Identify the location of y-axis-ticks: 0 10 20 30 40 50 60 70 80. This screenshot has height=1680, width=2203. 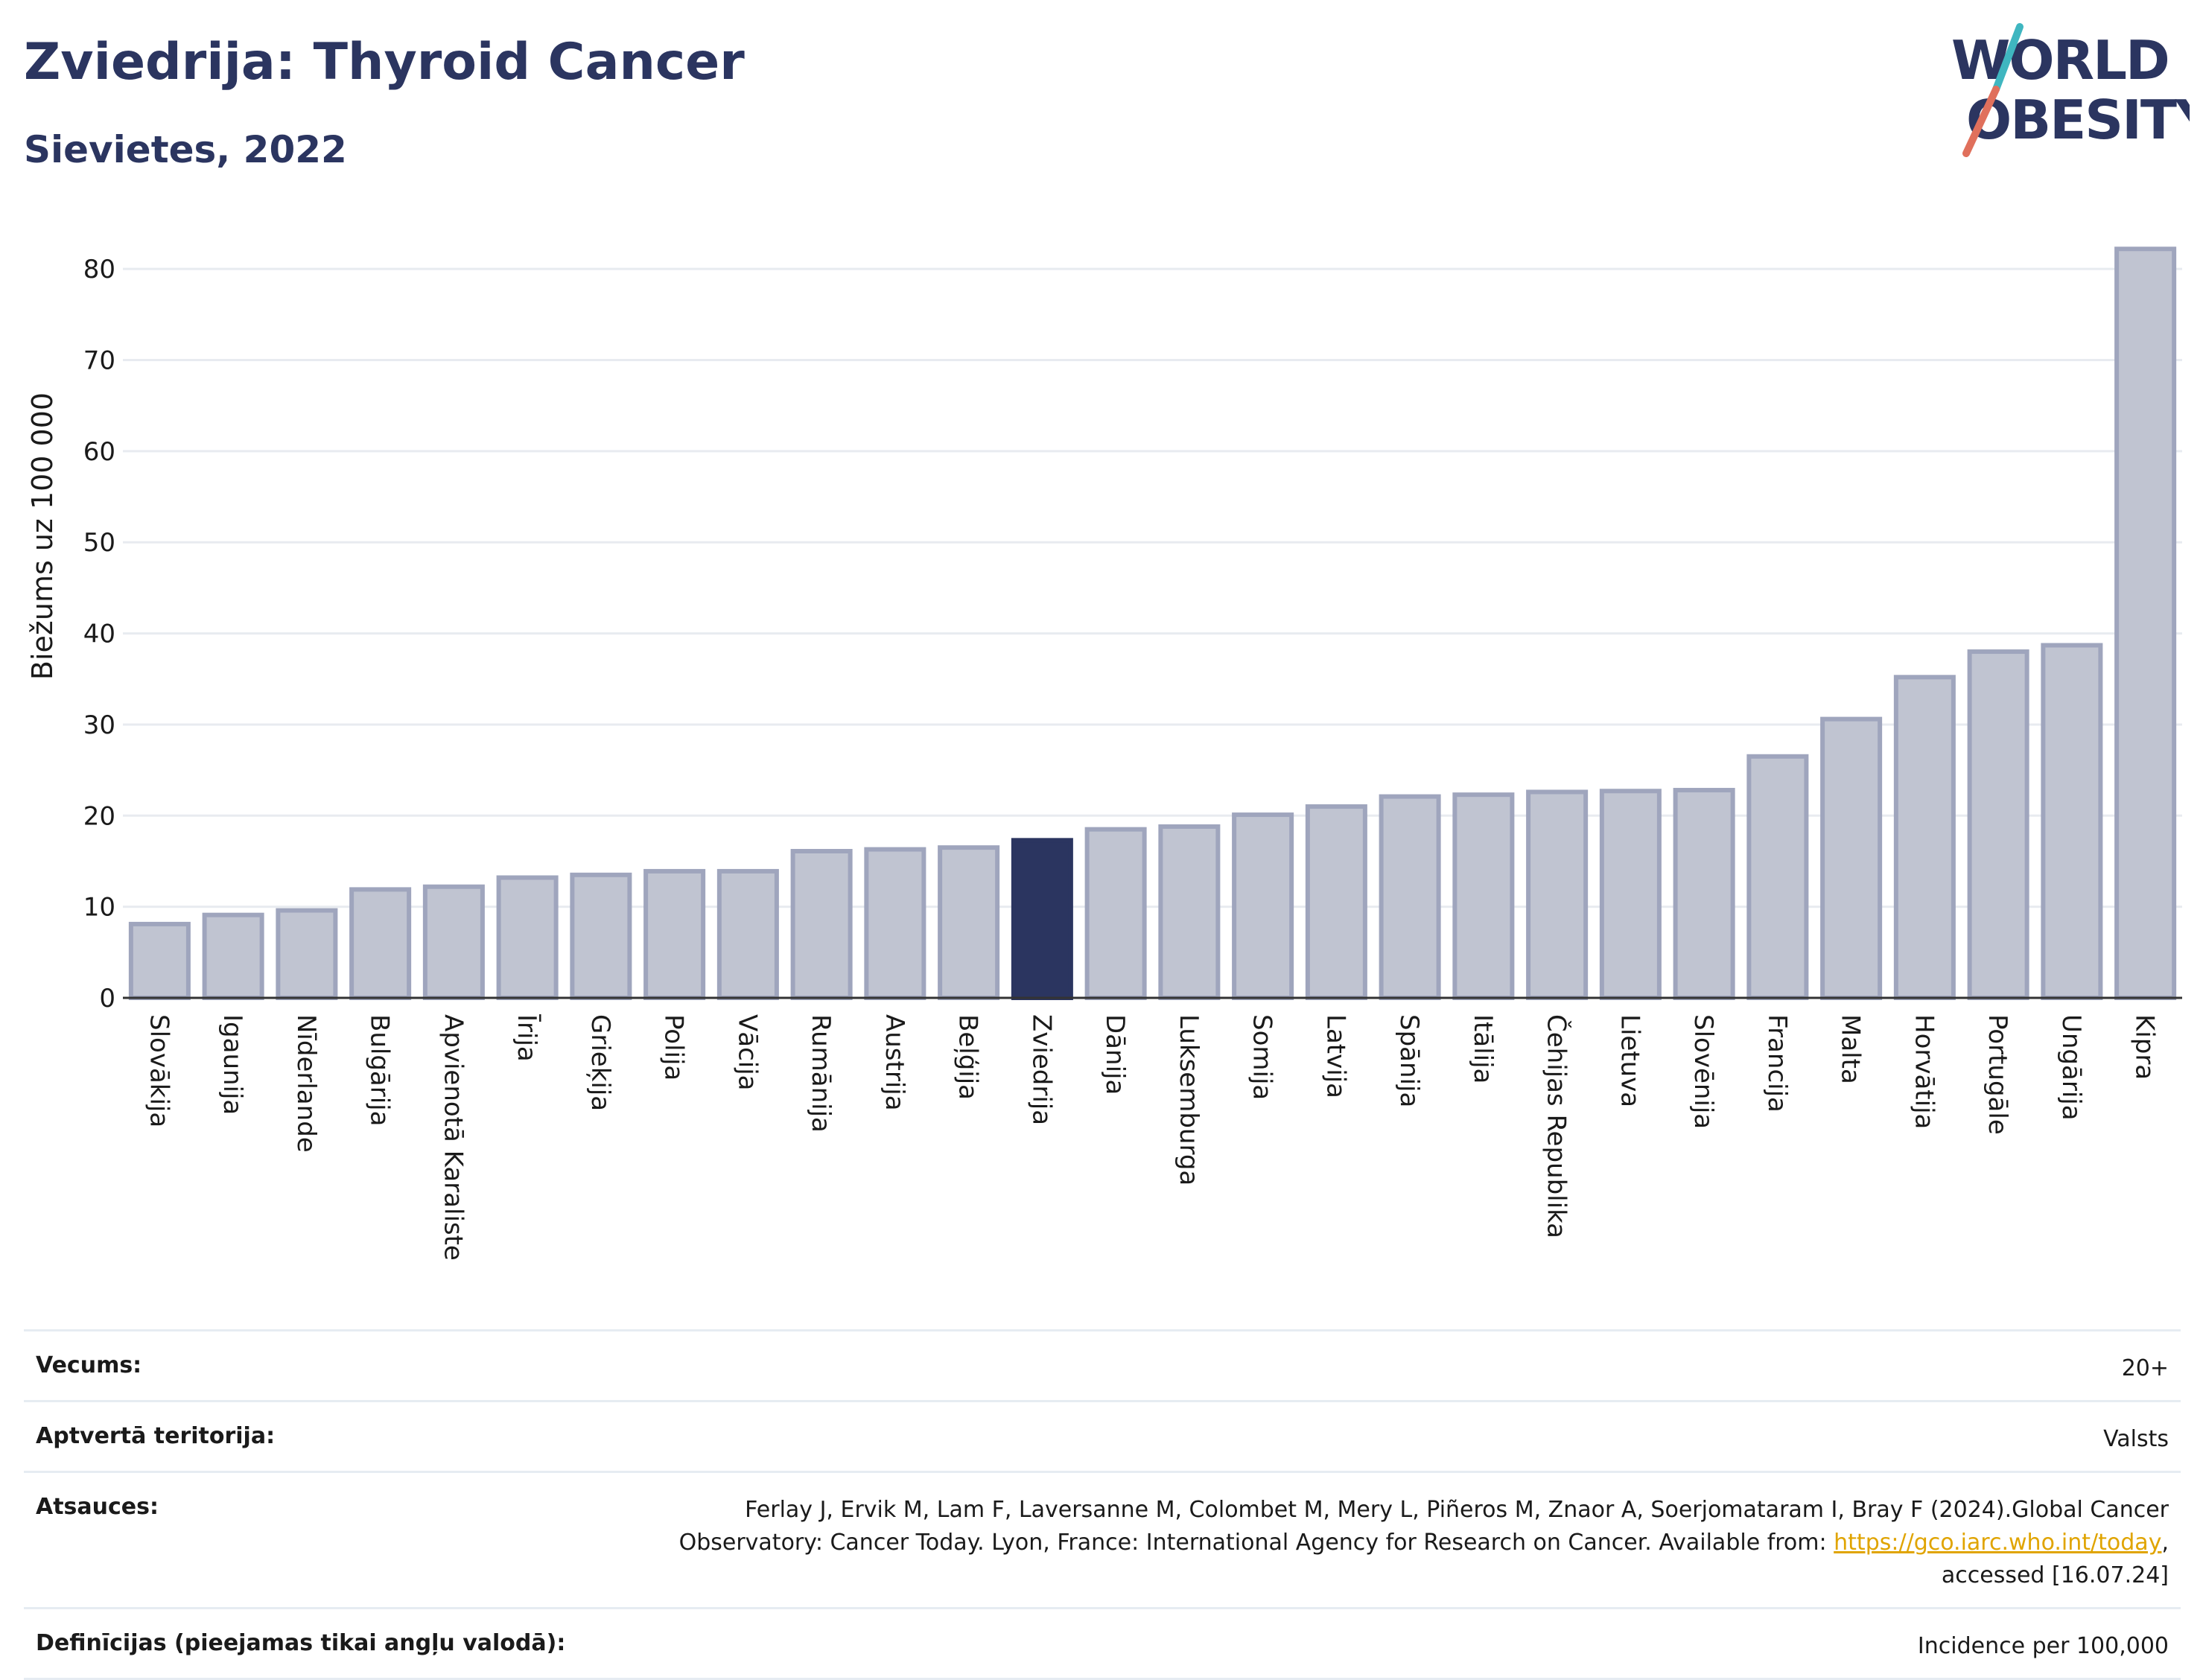
(99, 634).